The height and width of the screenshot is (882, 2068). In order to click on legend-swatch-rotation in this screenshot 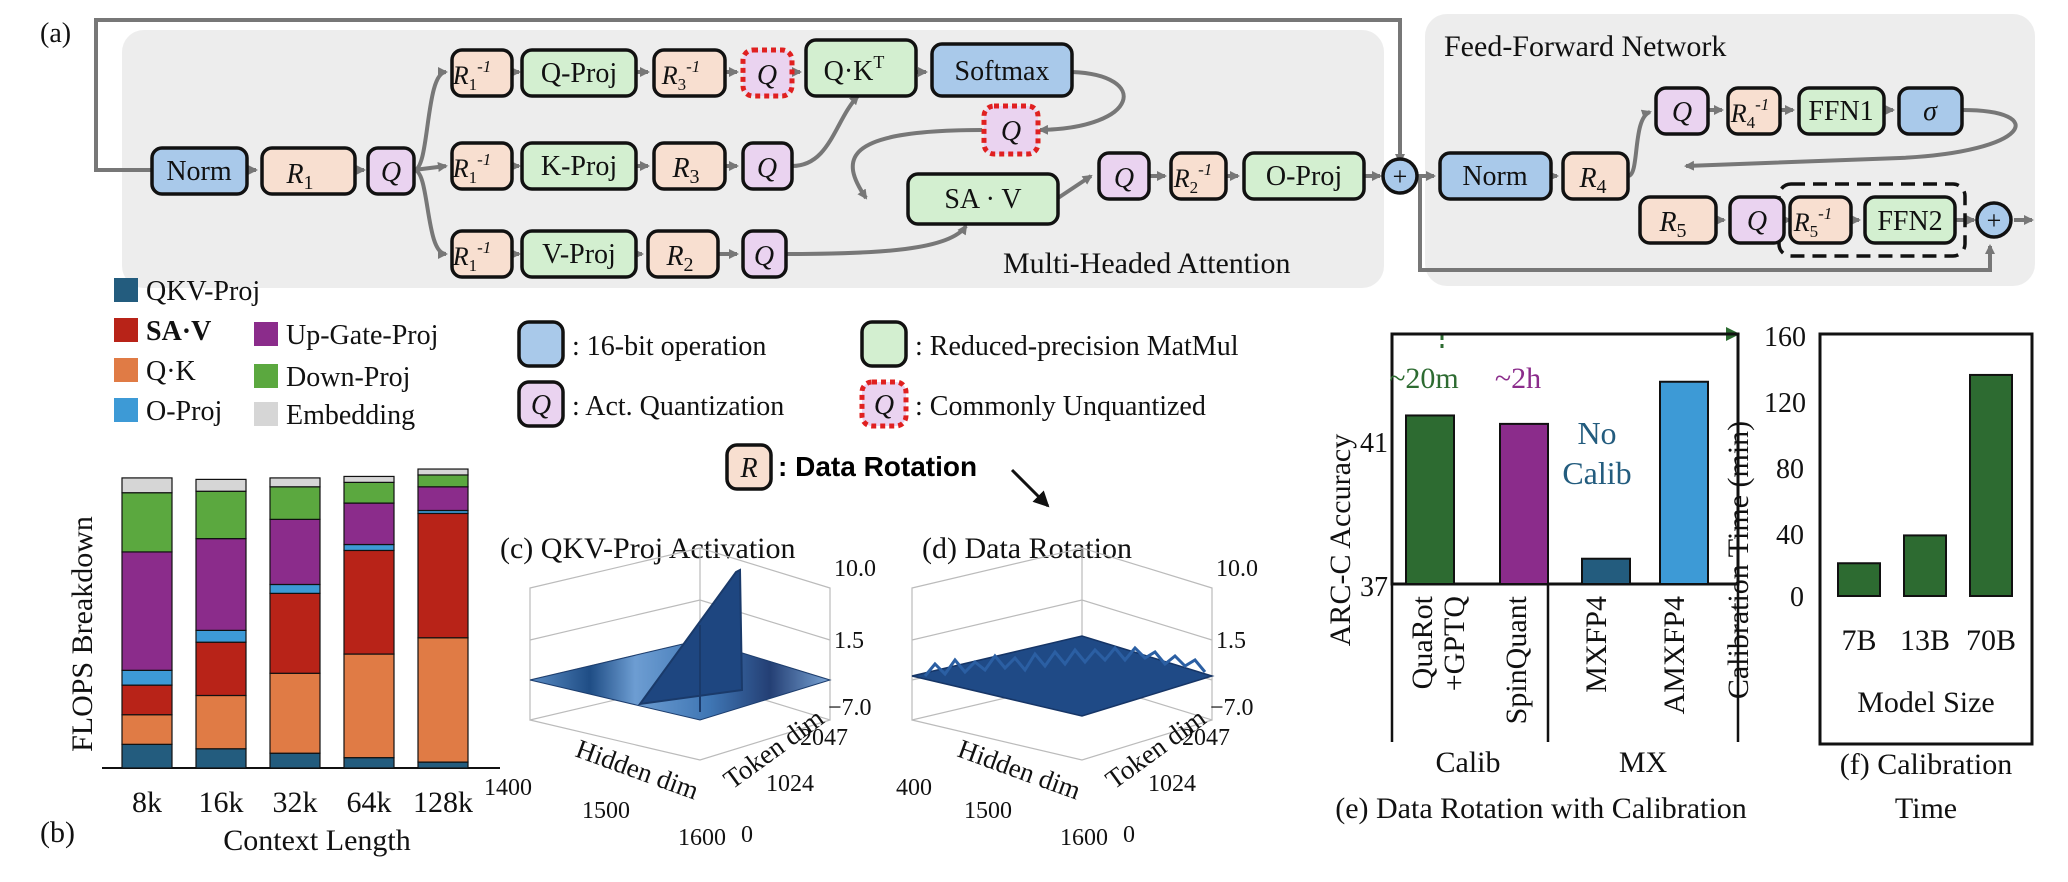, I will do `click(749, 467)`.